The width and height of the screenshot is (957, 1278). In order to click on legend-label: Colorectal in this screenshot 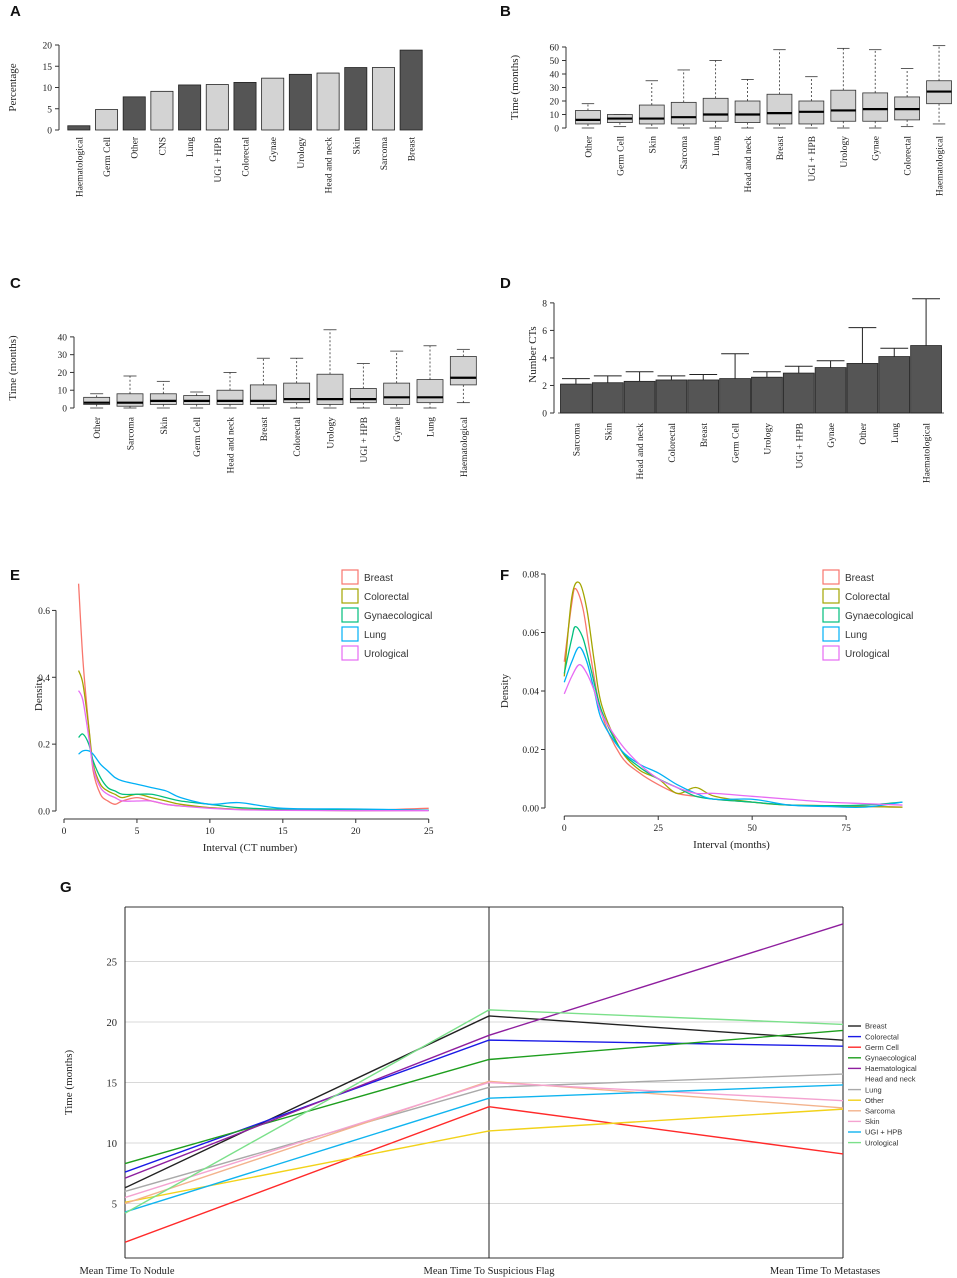, I will do `click(386, 597)`.